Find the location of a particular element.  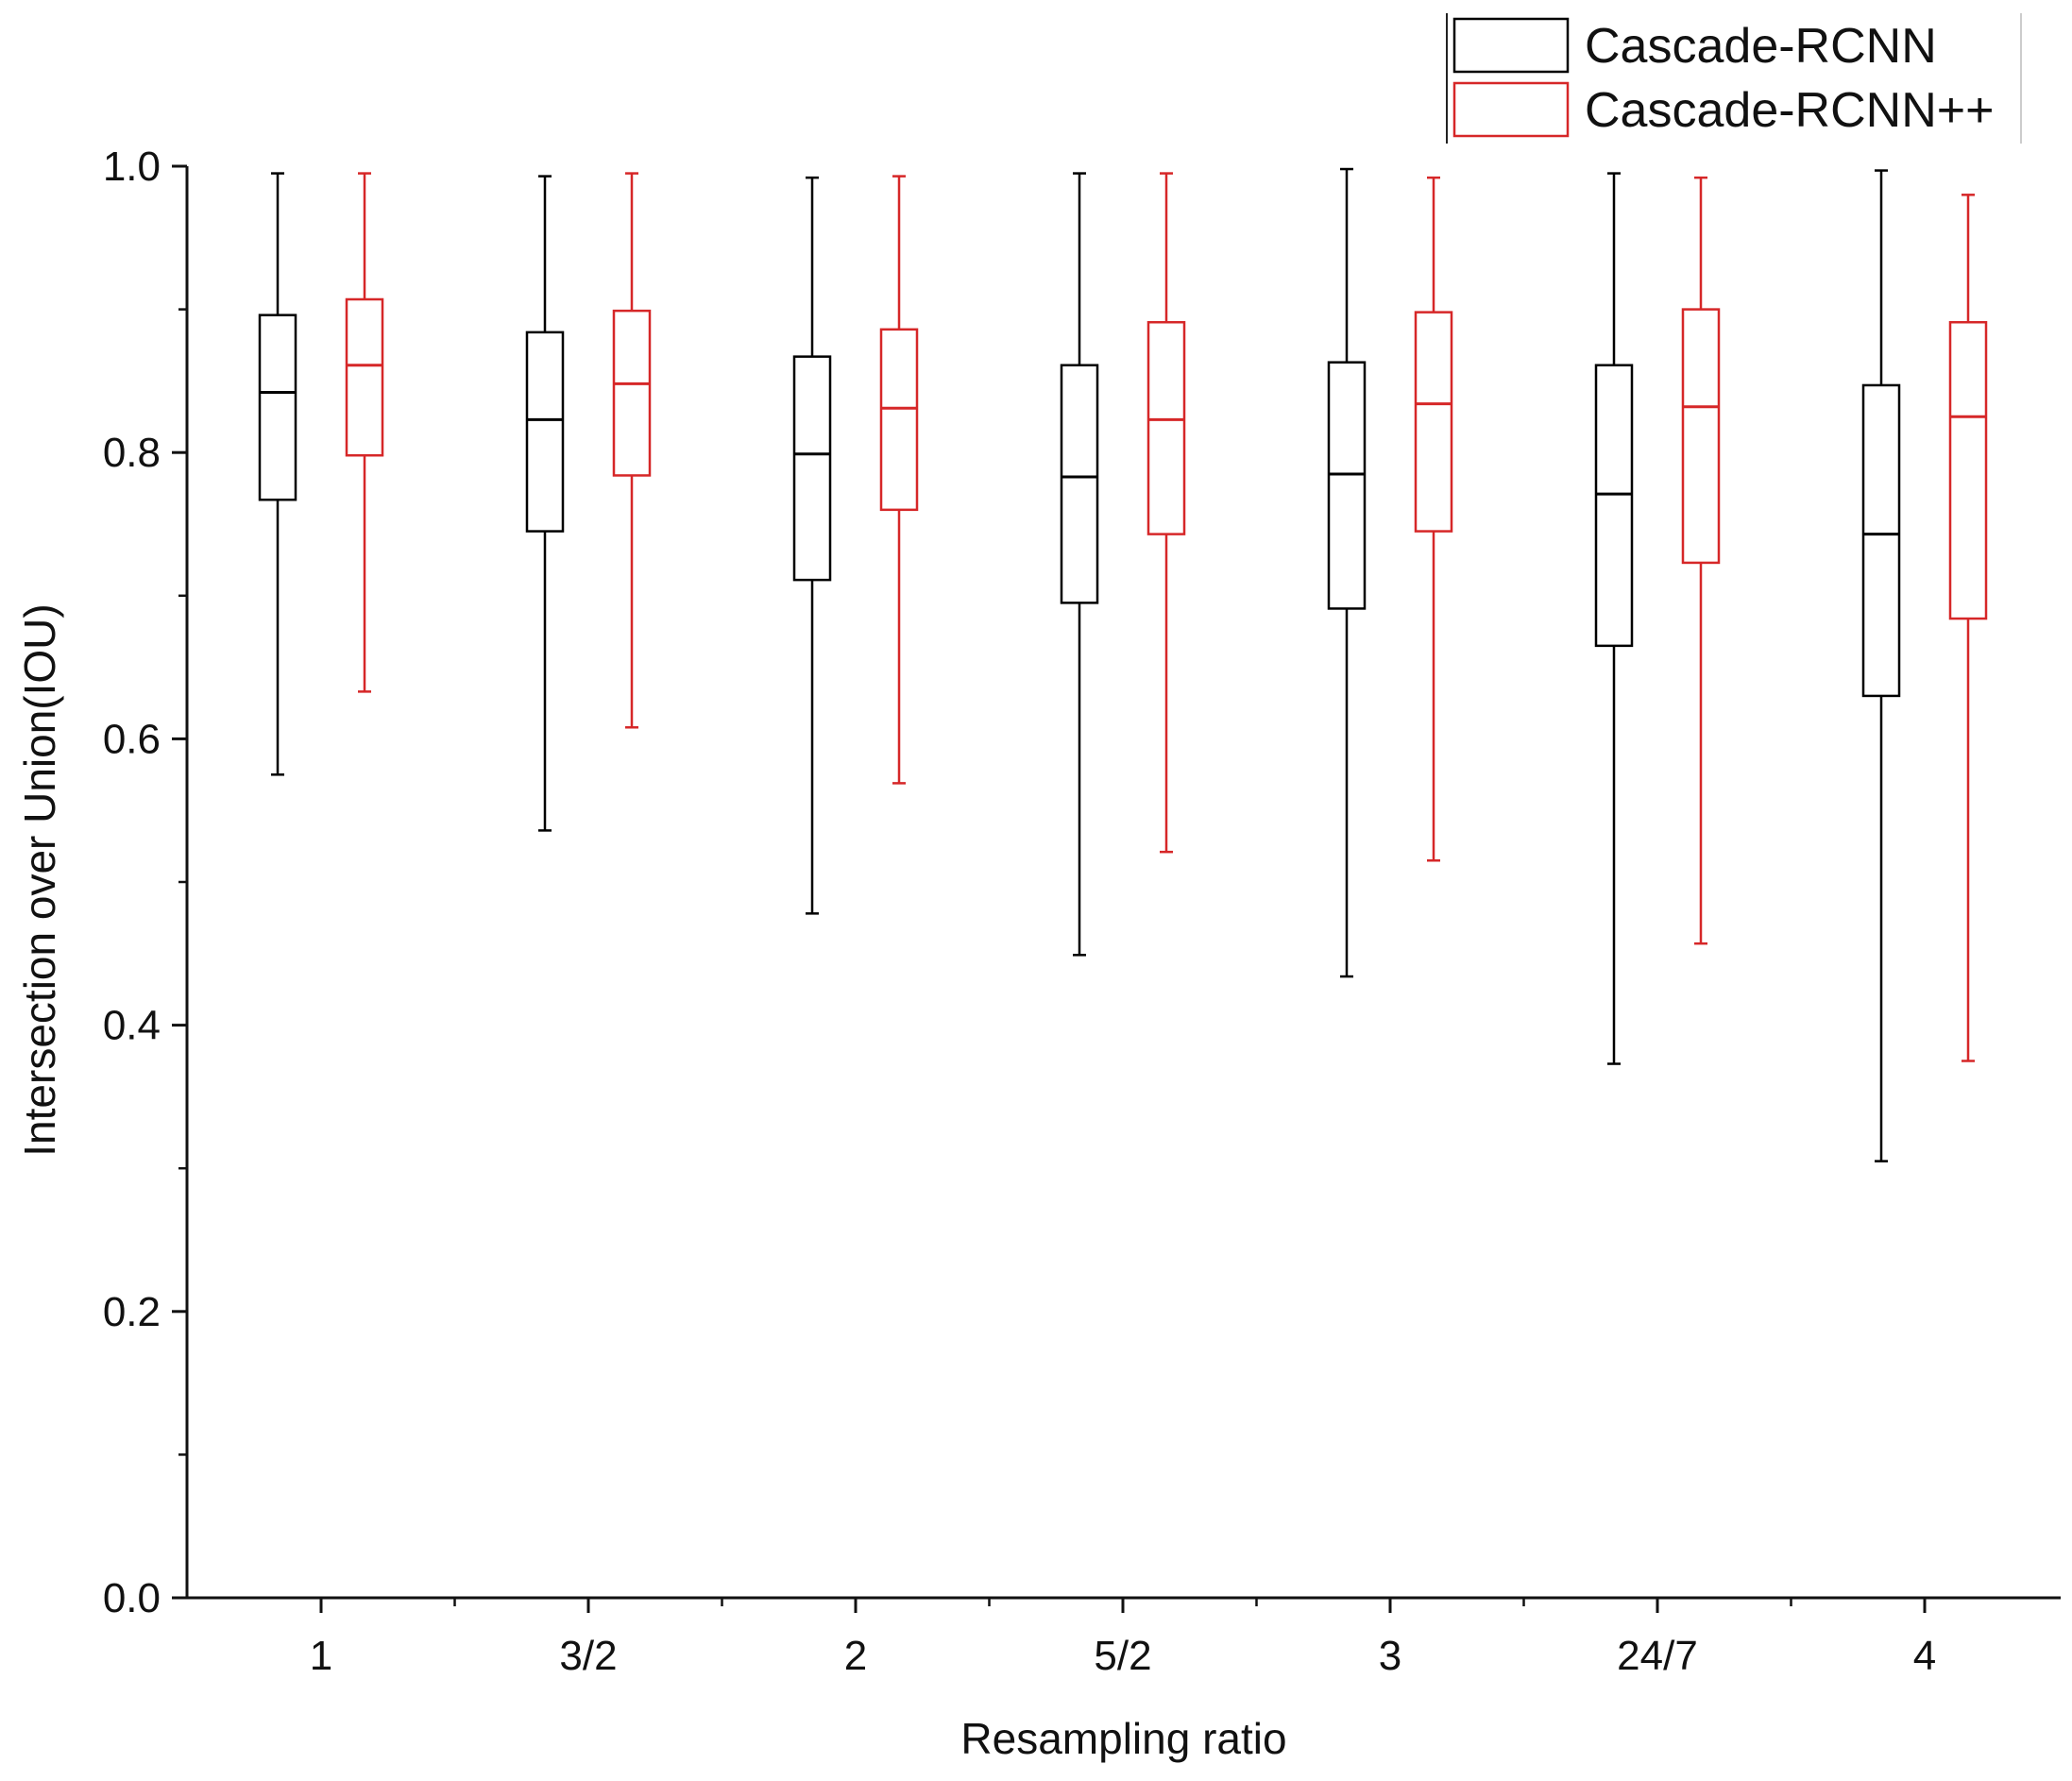

x-tick-label: 3/2 is located at coordinates (588, 1656).